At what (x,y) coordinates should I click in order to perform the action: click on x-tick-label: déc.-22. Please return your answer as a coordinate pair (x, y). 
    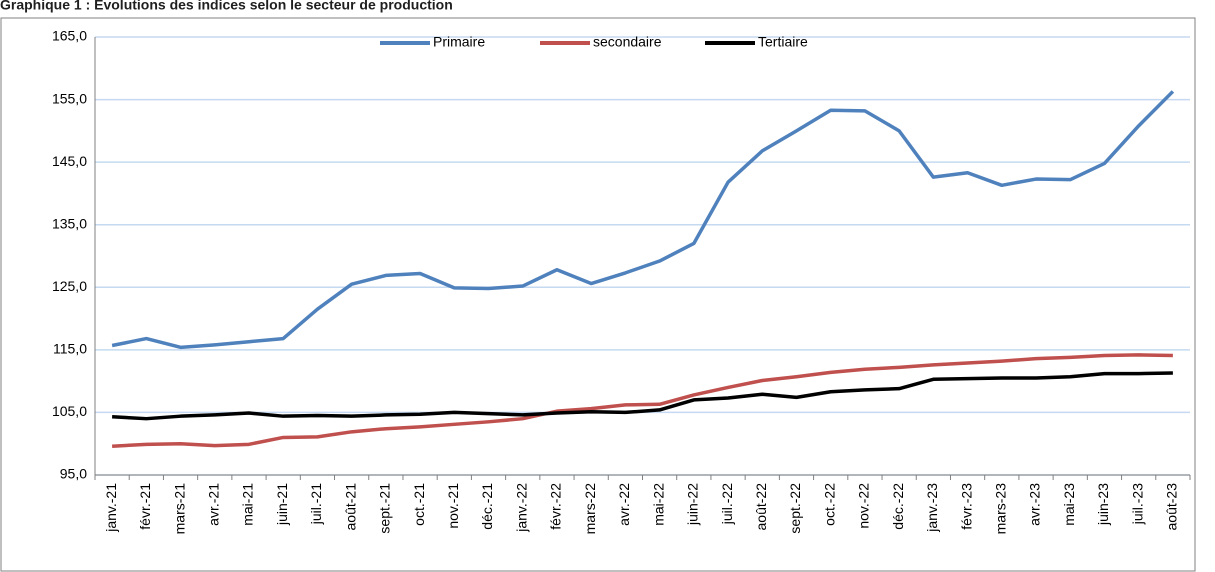
    Looking at the image, I should click on (898, 506).